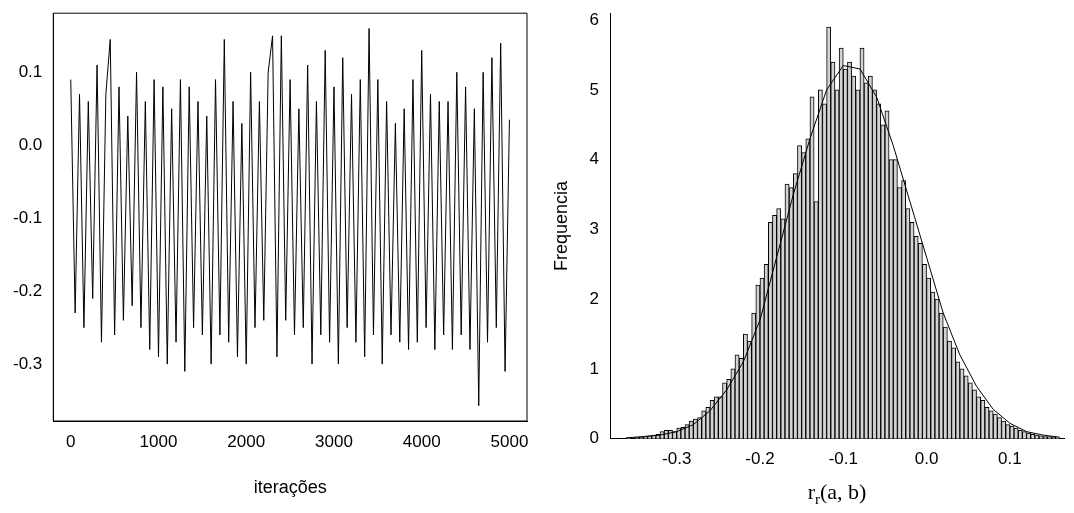 The height and width of the screenshot is (513, 1074). What do you see at coordinates (28, 363) in the screenshot?
I see `y-tick-label: -0.3` at bounding box center [28, 363].